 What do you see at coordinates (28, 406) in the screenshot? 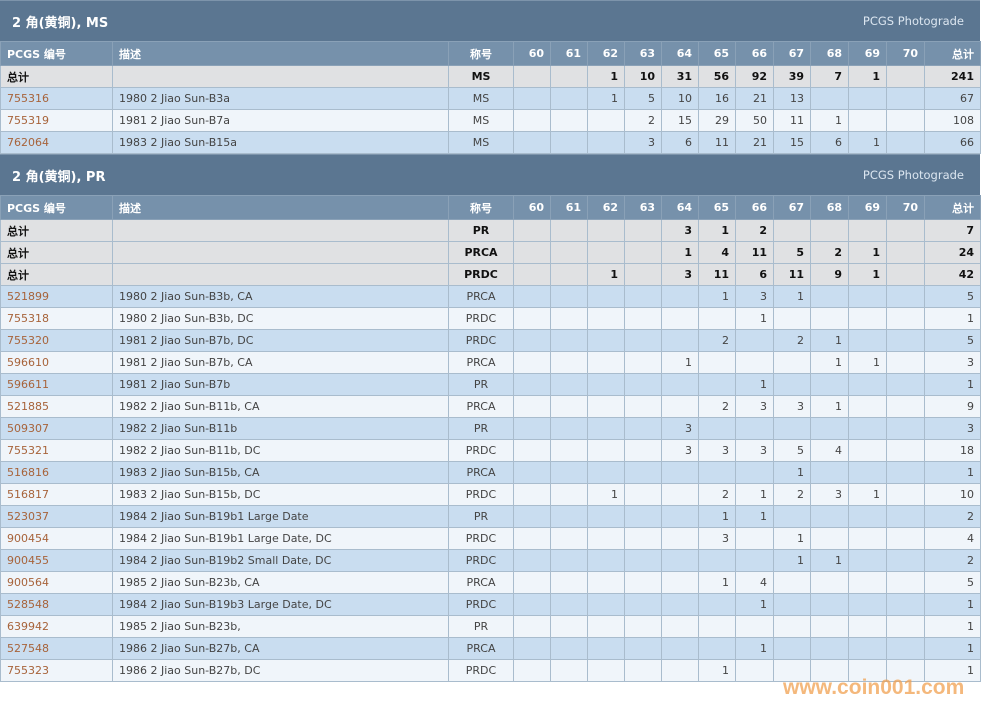
I see `pcgs-id-link: 521885` at bounding box center [28, 406].